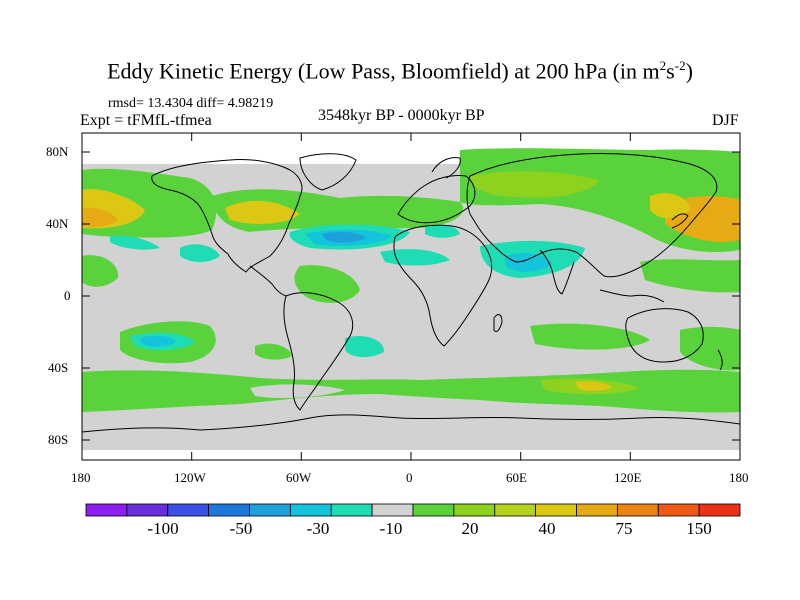 The height and width of the screenshot is (600, 800). Describe the element at coordinates (516, 477) in the screenshot. I see `lon-label-60e: 60E` at that location.